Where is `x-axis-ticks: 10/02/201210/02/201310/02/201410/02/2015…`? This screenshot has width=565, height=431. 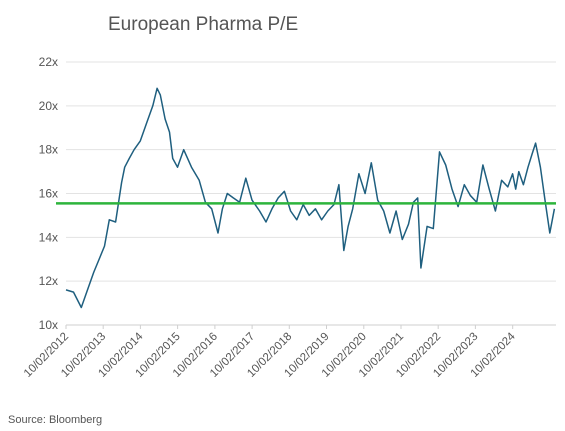
x-axis-ticks: 10/02/201210/02/201310/02/201410/02/2015… is located at coordinates (270, 352).